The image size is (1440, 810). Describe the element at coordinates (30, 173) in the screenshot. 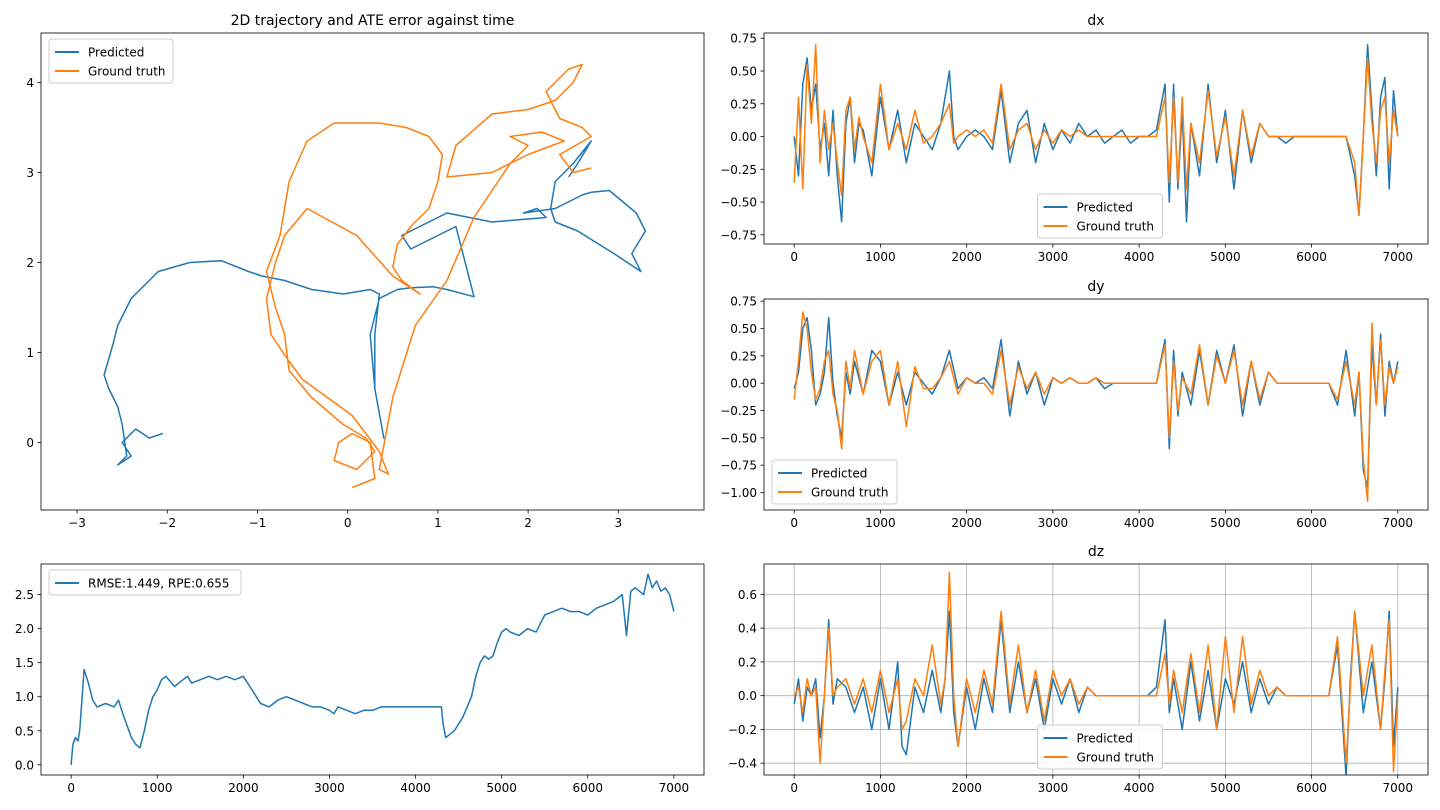

I see `y-tick-label: 3` at that location.